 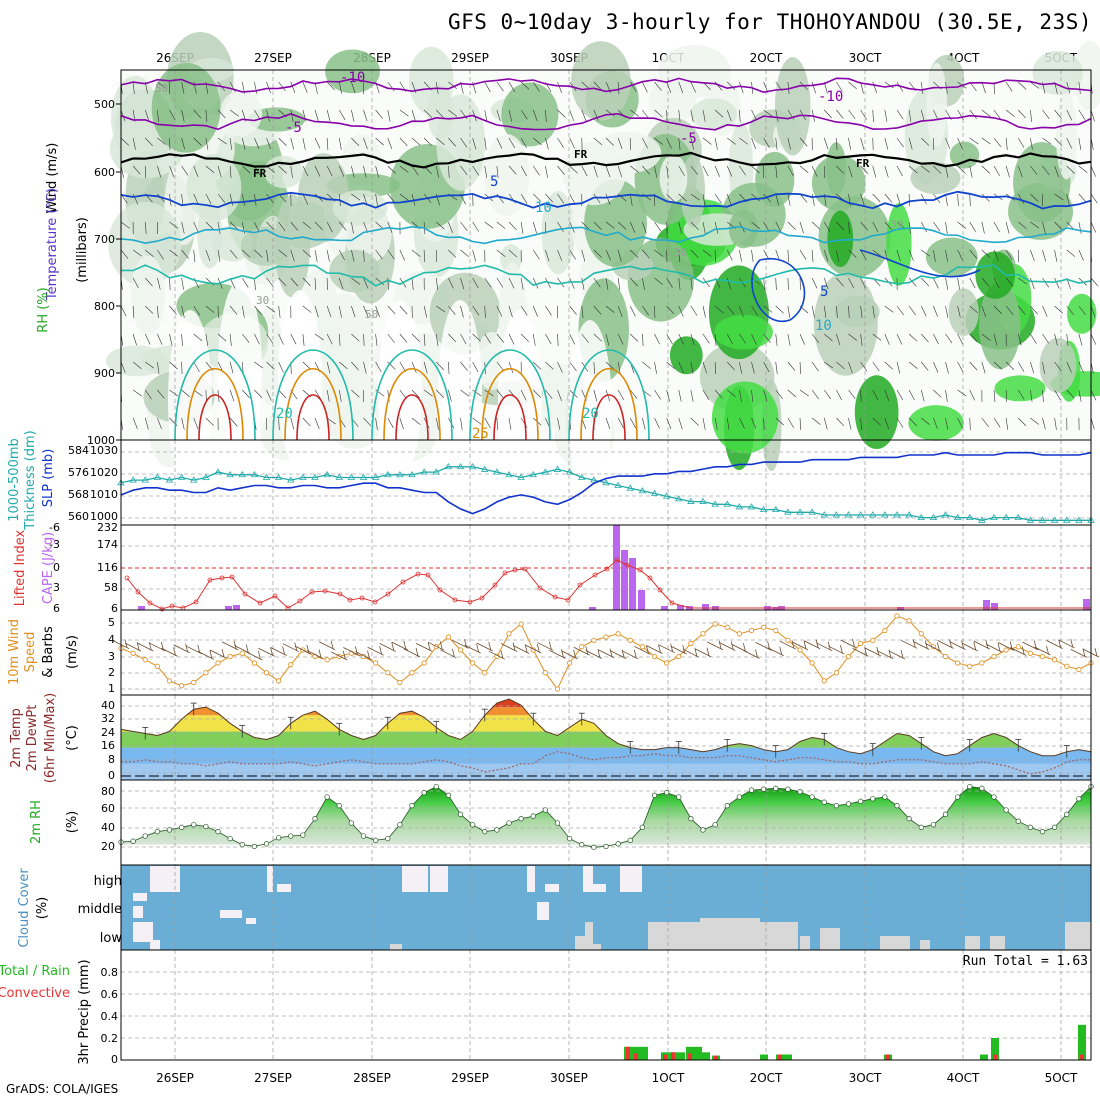 I want to click on contour-label: -10, so click(x=352, y=78).